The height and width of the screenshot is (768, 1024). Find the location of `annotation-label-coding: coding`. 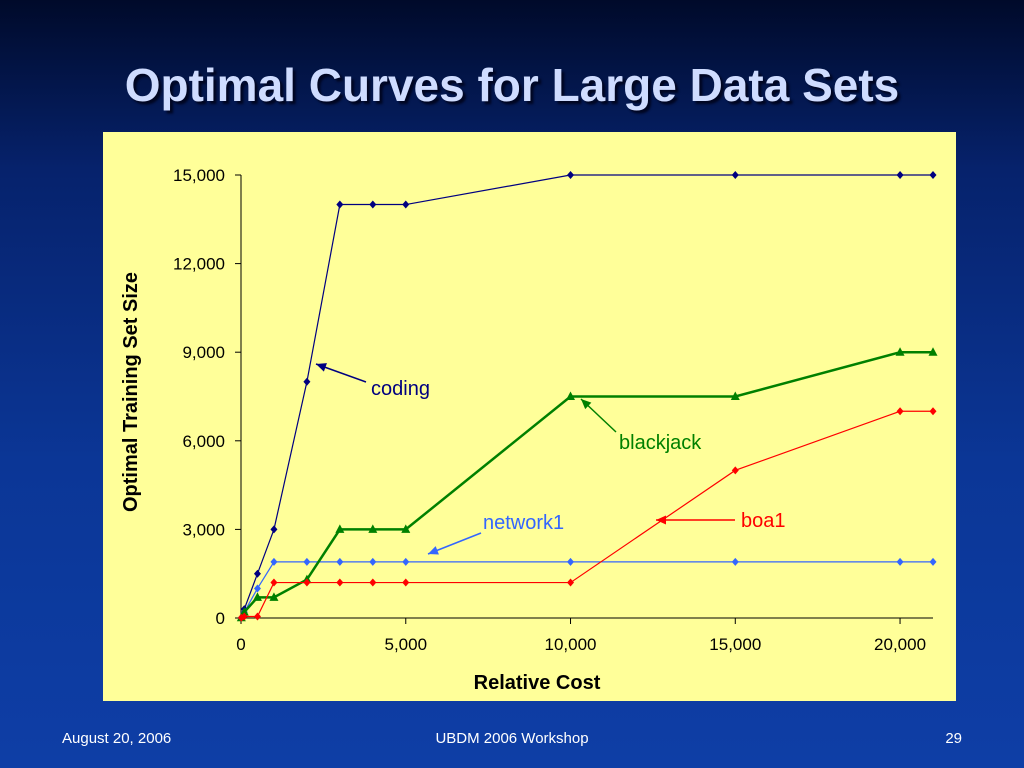

annotation-label-coding: coding is located at coordinates (400, 389).